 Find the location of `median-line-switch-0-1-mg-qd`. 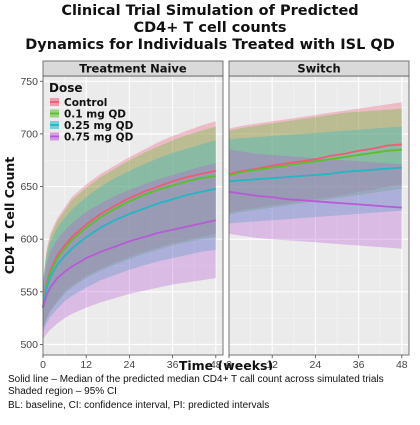

median-line-switch-0-1-mg-qd is located at coordinates (315, 162).